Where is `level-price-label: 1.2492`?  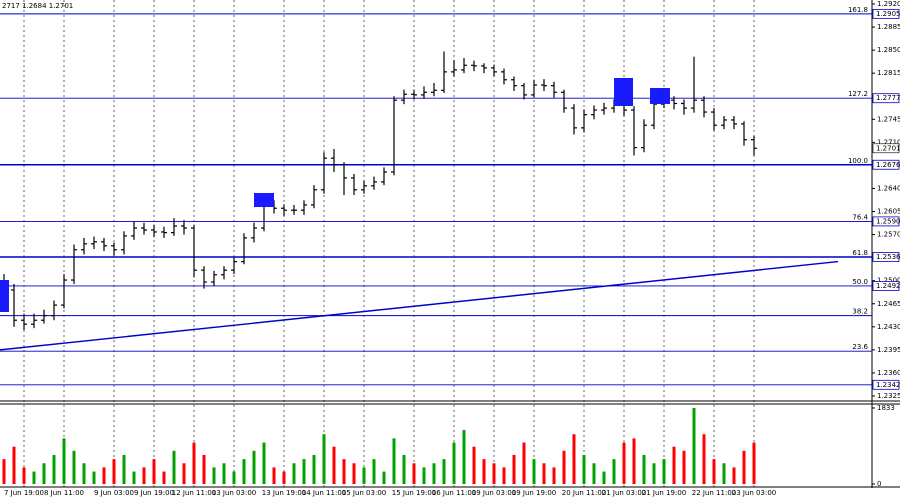 level-price-label: 1.2492 is located at coordinates (888, 286).